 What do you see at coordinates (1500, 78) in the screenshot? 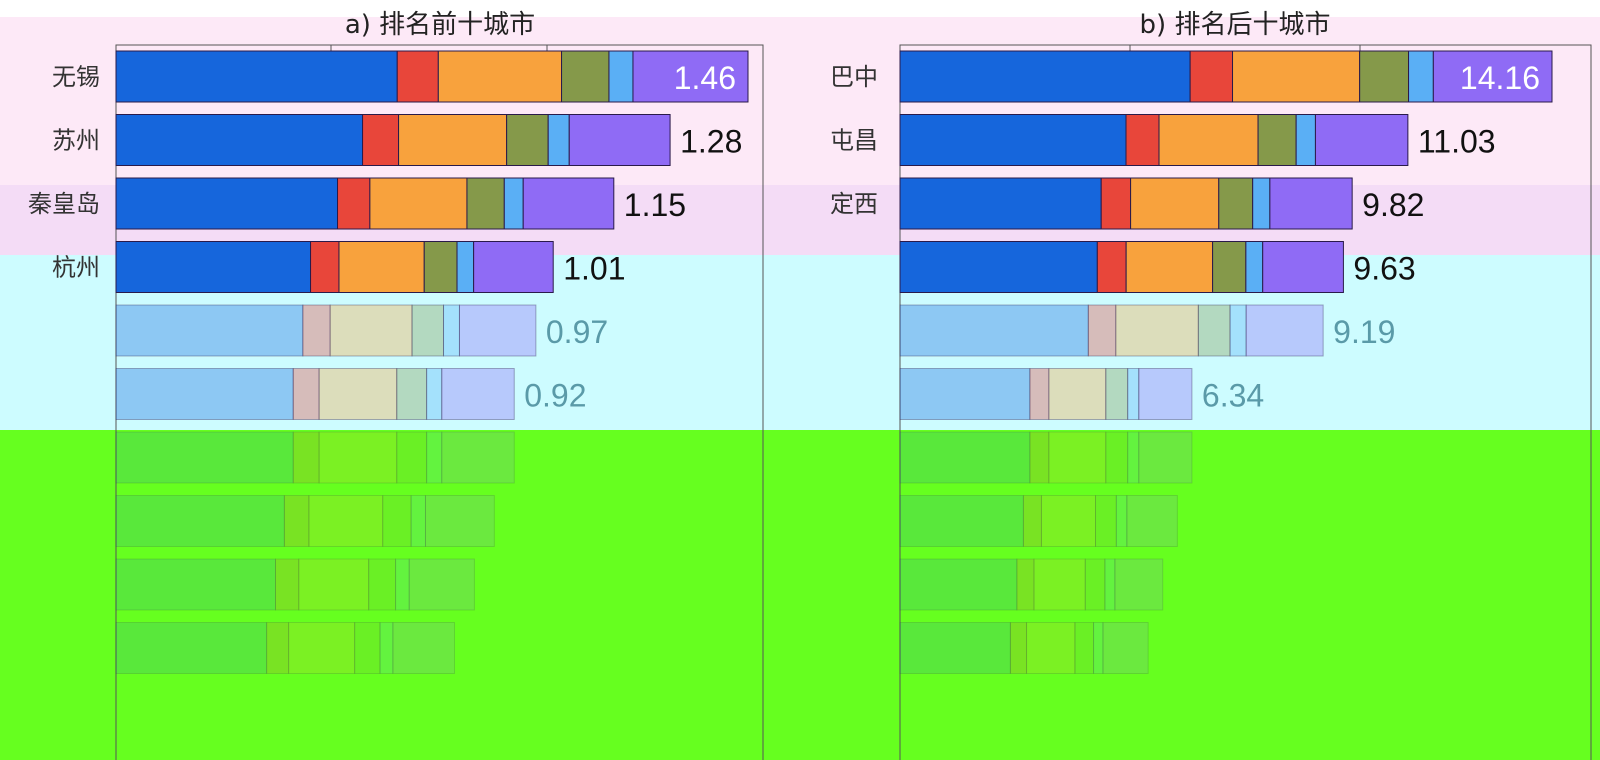
I see `value-label: 14.16` at bounding box center [1500, 78].